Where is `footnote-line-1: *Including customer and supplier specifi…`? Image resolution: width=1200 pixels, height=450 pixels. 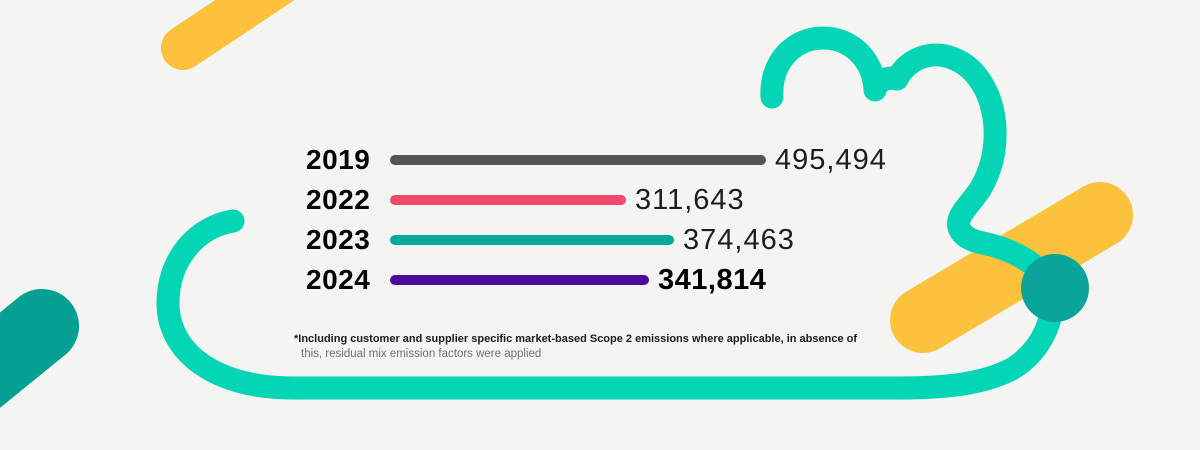 footnote-line-1: *Including customer and supplier specifi… is located at coordinates (576, 339).